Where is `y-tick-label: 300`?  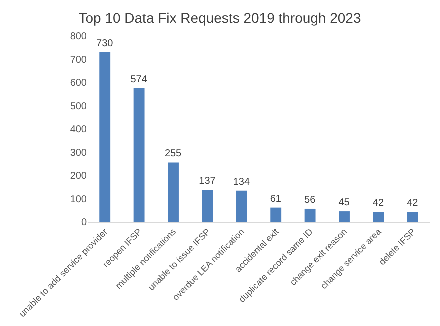
y-tick-label: 300 is located at coordinates (79, 153).